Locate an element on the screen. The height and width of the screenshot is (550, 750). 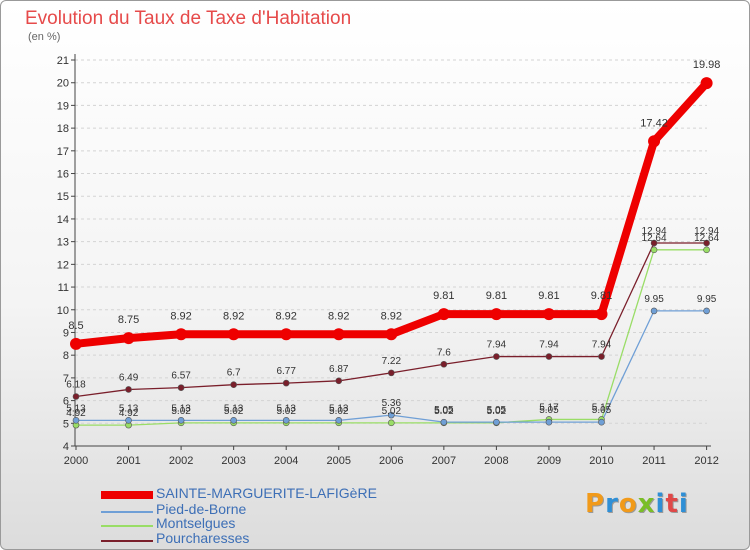
y-tick-label-4: 4 is located at coordinates (66, 447).